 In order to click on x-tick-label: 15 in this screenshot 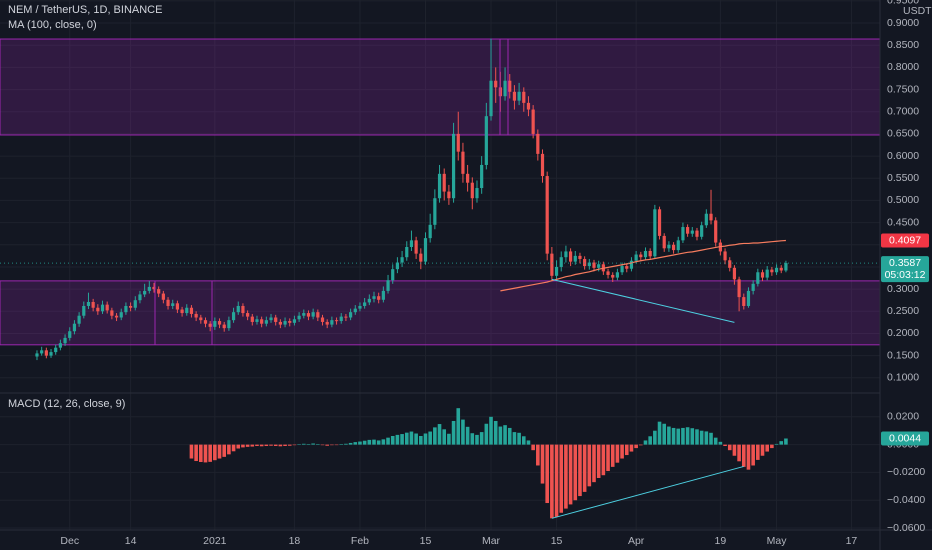, I will do `click(426, 541)`.